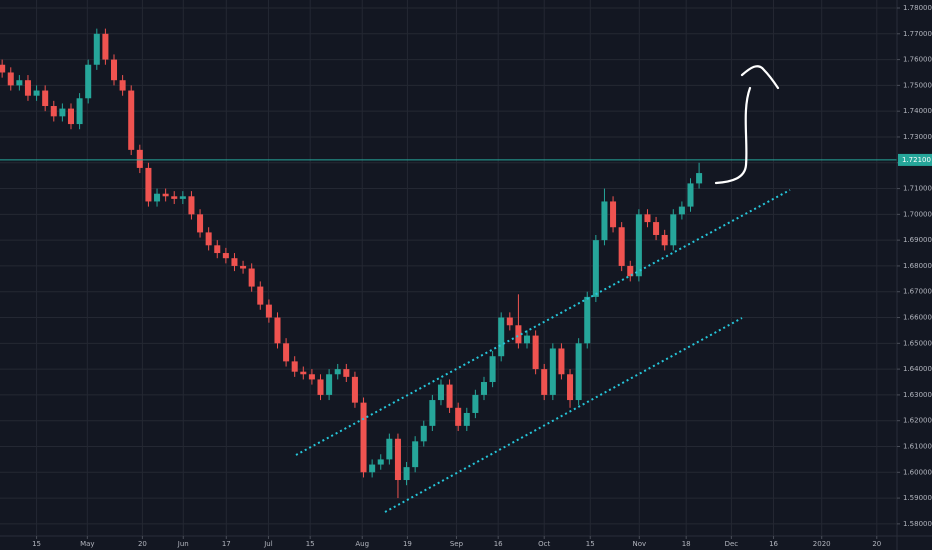 This screenshot has height=550, width=932. What do you see at coordinates (747, 125) in the screenshot?
I see `hand-drawn-arrow` at bounding box center [747, 125].